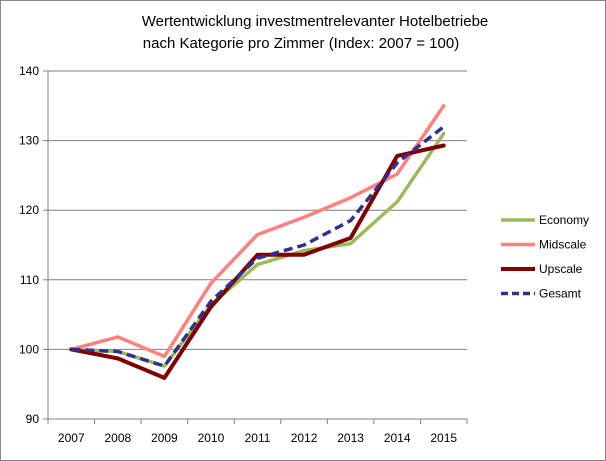 This screenshot has width=606, height=461. What do you see at coordinates (29, 141) in the screenshot?
I see `y-tick-label: 130` at bounding box center [29, 141].